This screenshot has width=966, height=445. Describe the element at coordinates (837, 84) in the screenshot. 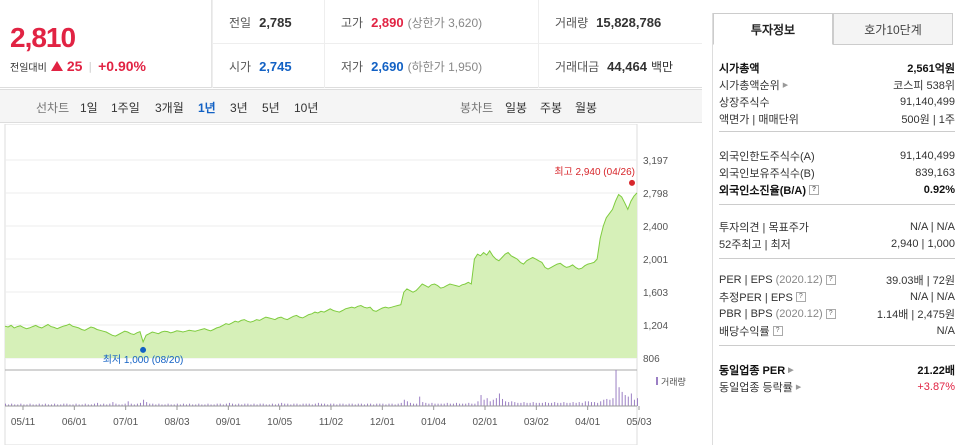

I see `info-row: 시가총액순위 ▶ 코스피 538위` at that location.